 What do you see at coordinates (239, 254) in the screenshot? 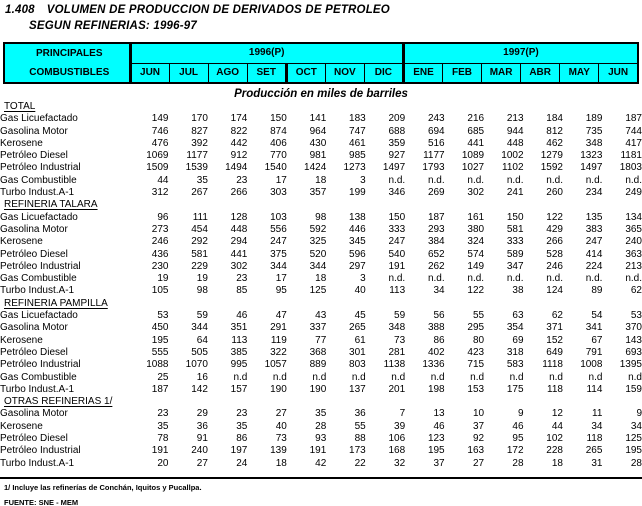
I see `value-cell: 441` at bounding box center [239, 254].